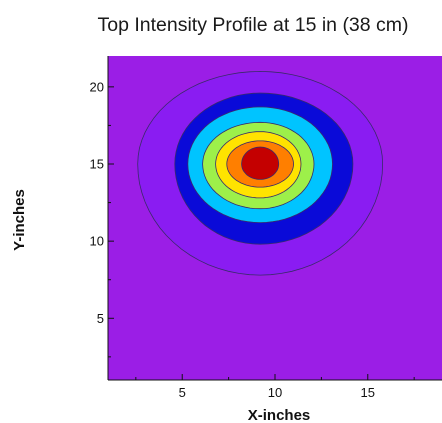  Describe the element at coordinates (368, 392) in the screenshot. I see `x-tick-label: 15` at that location.